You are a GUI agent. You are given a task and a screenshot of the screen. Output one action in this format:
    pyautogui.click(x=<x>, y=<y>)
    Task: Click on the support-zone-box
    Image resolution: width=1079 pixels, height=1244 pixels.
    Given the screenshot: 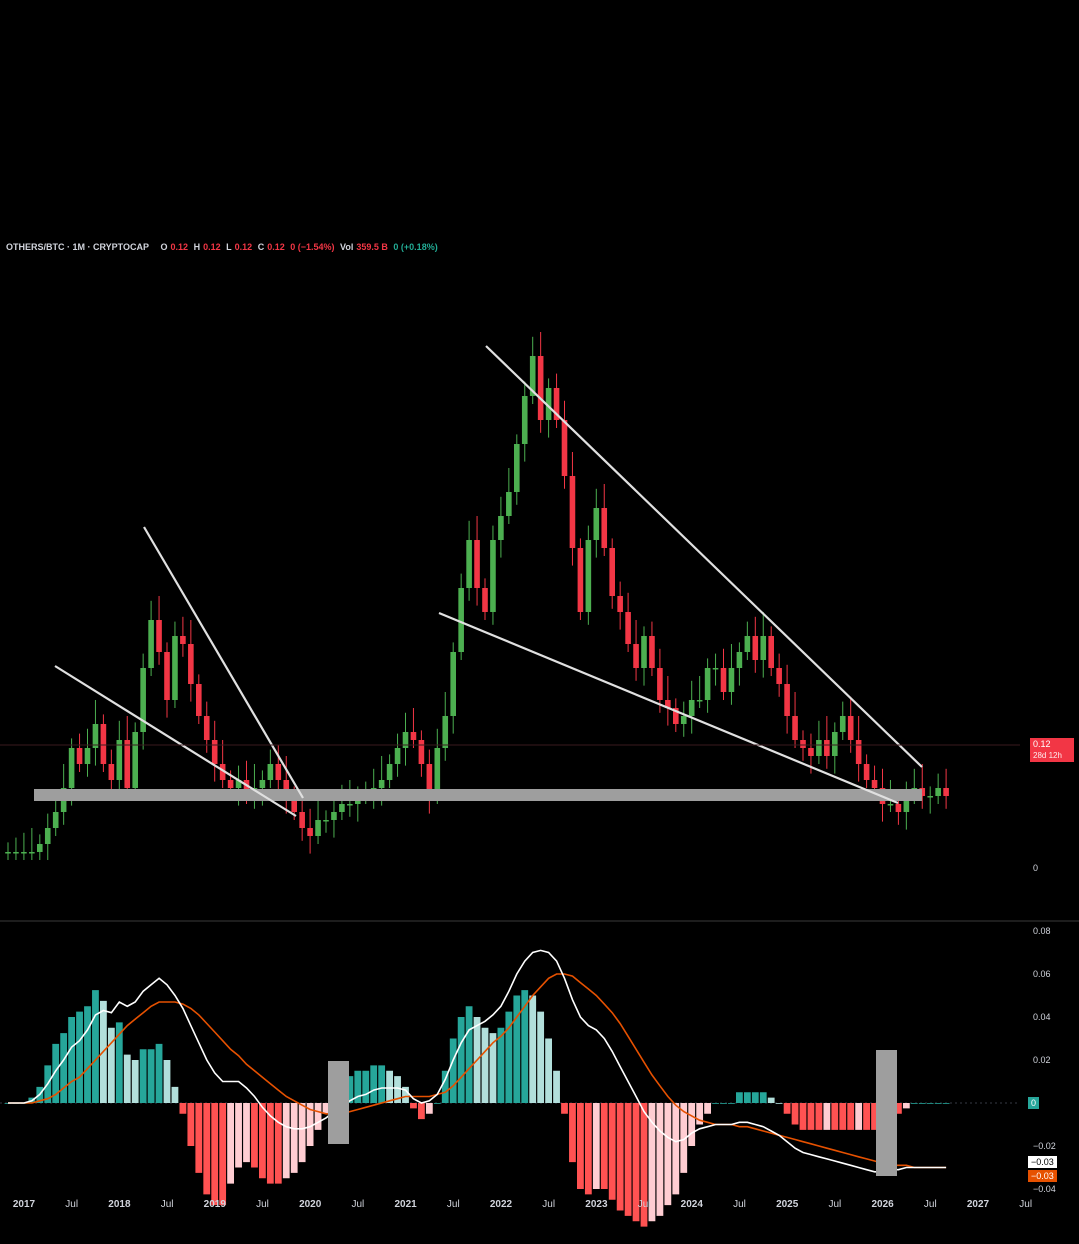 What is the action you would take?
    pyautogui.click(x=478, y=795)
    